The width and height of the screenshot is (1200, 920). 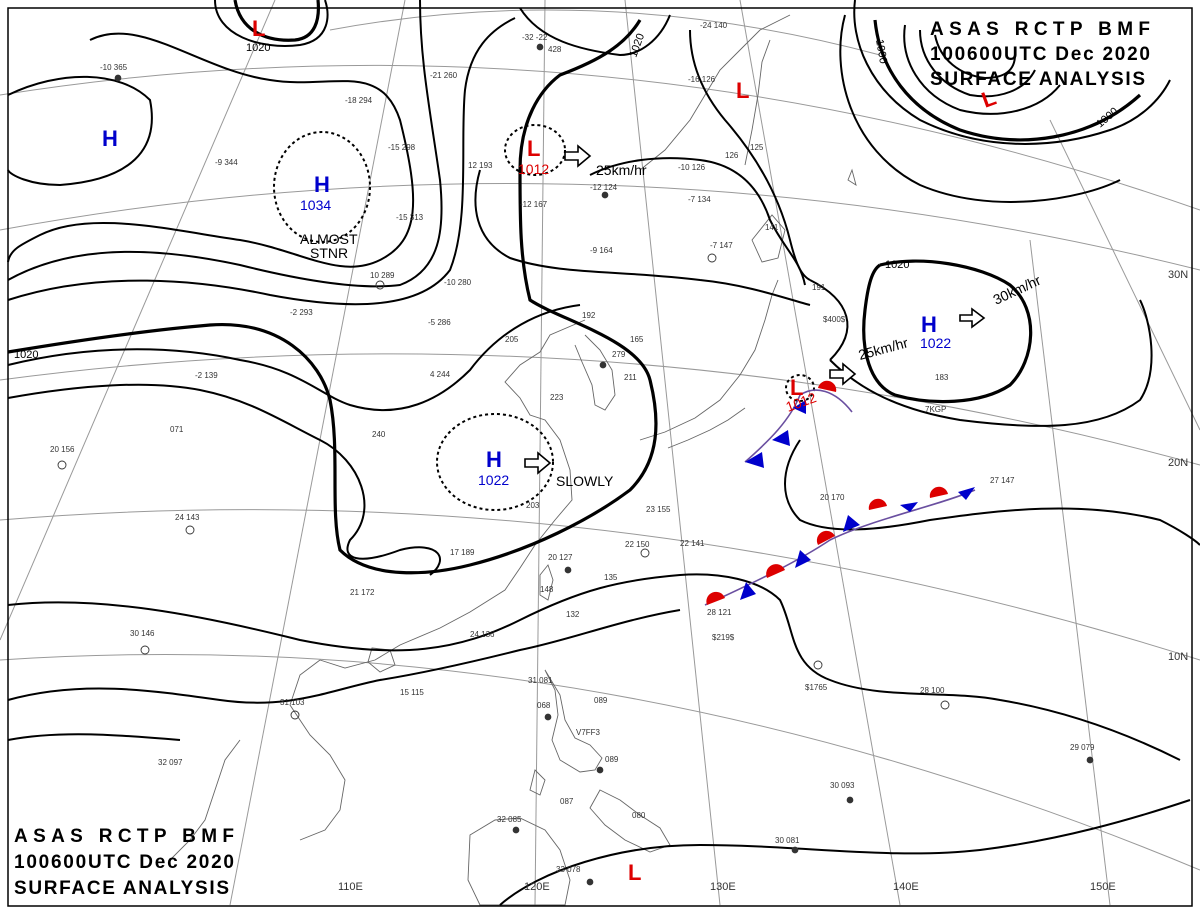 What do you see at coordinates (692, 543) in the screenshot?
I see `station-label: 22 141` at bounding box center [692, 543].